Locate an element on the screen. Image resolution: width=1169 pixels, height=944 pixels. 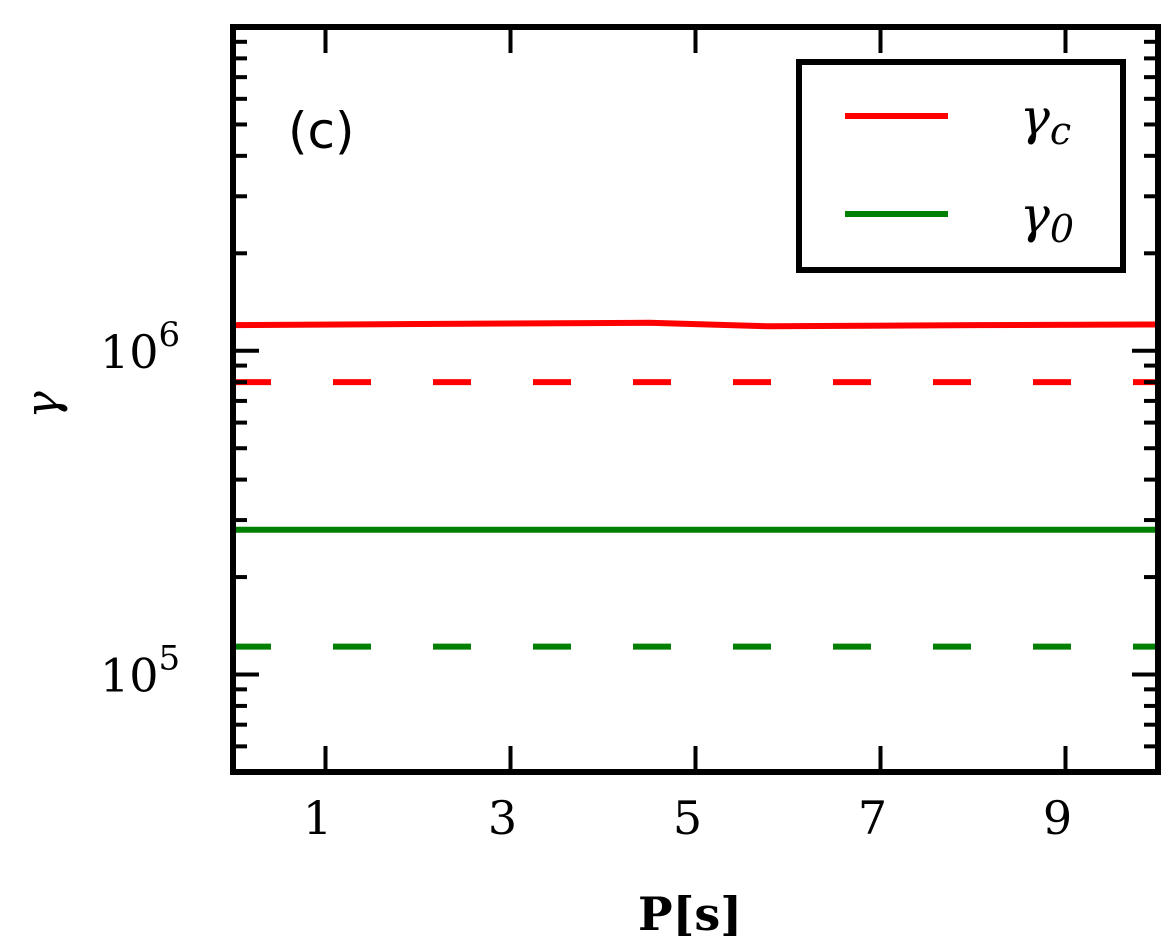
x-tick-label-2: 5 is located at coordinates (687, 818).